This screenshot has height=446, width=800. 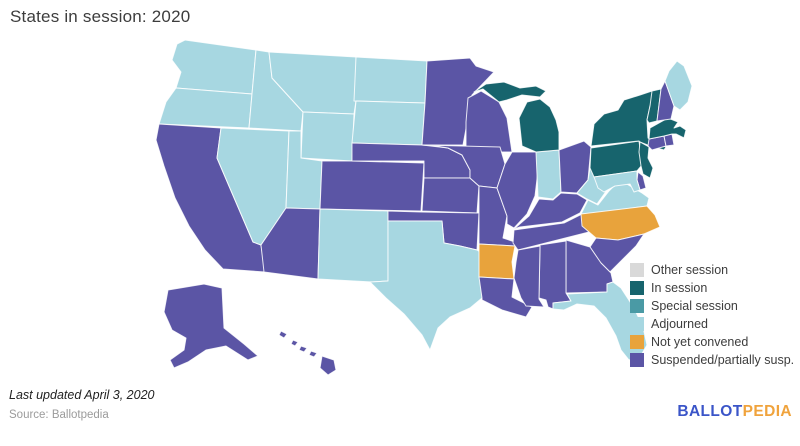 What do you see at coordinates (353, 245) in the screenshot?
I see `state-NM` at bounding box center [353, 245].